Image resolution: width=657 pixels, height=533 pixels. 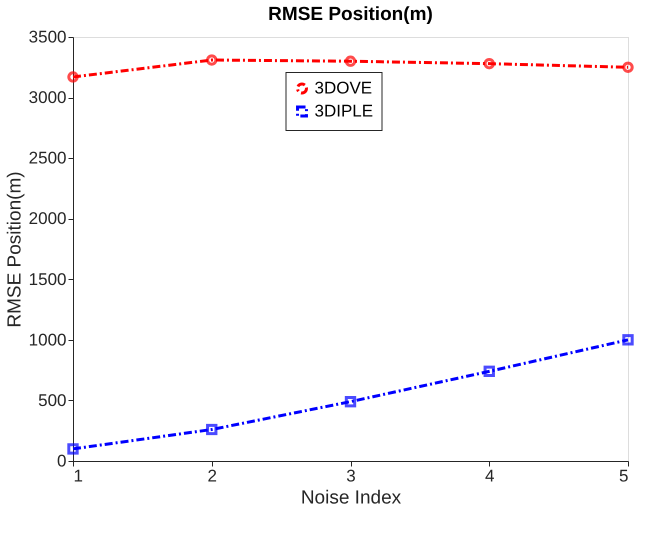 What do you see at coordinates (344, 111) in the screenshot?
I see `legend-label: 3DIPLE` at bounding box center [344, 111].